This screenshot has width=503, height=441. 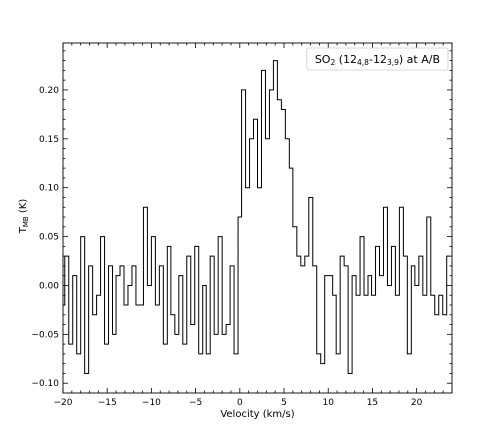 What do you see at coordinates (195, 403) in the screenshot?
I see `x-tick-label: −5` at bounding box center [195, 403].